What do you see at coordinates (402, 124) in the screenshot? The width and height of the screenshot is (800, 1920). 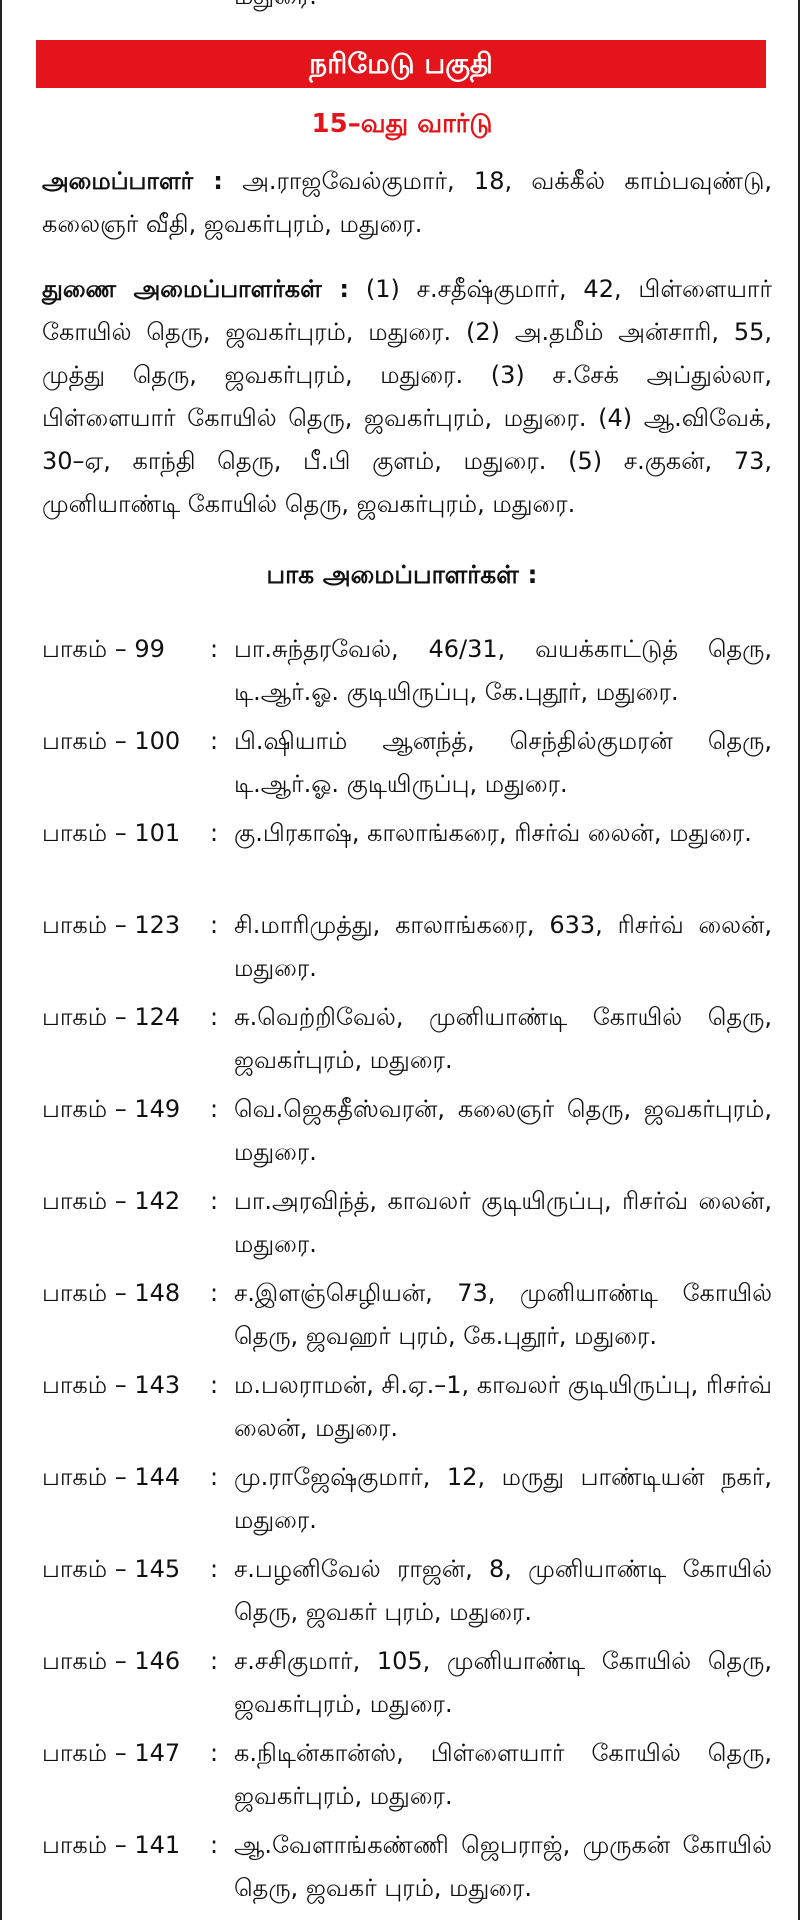 I see `ward: 15–வது வார்டு` at bounding box center [402, 124].